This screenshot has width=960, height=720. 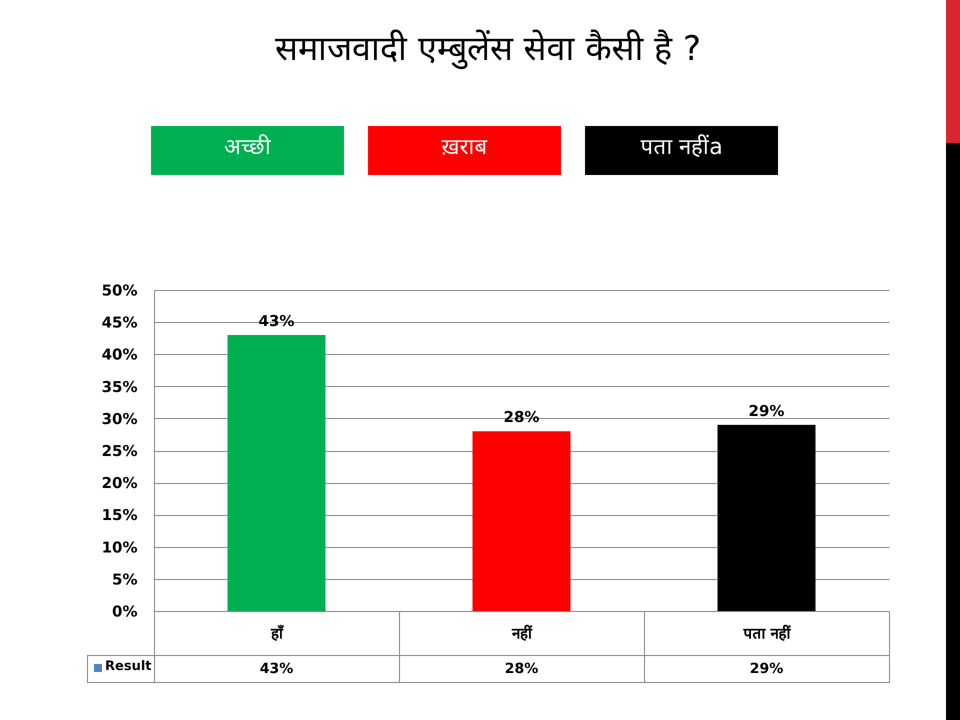 What do you see at coordinates (767, 633) in the screenshot?
I see `x-tick-label: पता नहीं` at bounding box center [767, 633].